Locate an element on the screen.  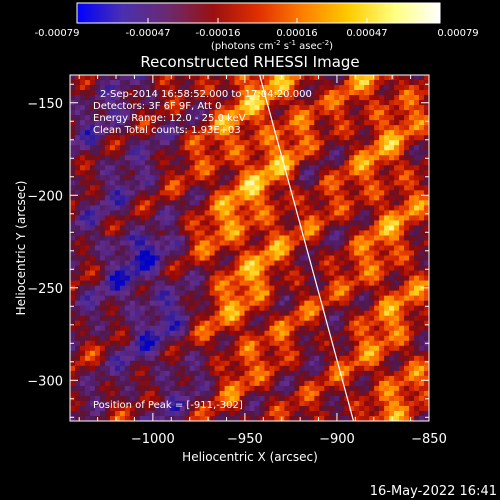
annotation-time: 2-Sep-2014 16:58:52.000 to 17:04:20.000 is located at coordinates (206, 94).